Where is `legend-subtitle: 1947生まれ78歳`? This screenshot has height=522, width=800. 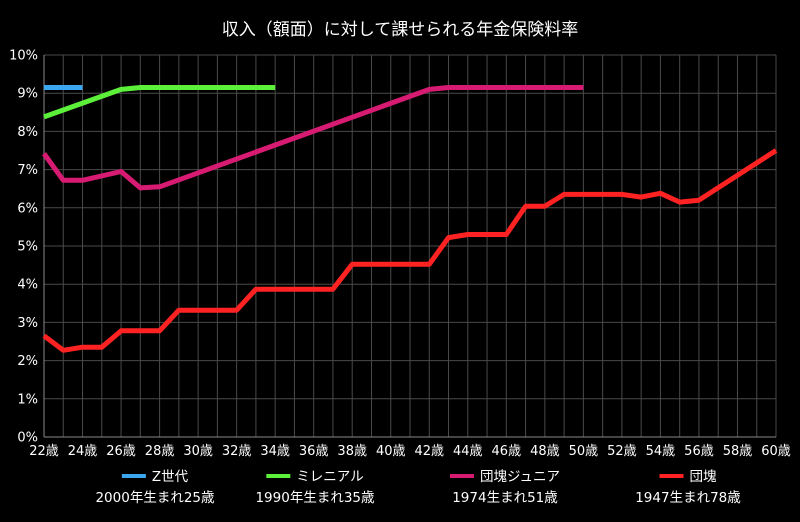
legend-subtitle: 1947生まれ78歳 is located at coordinates (688, 498).